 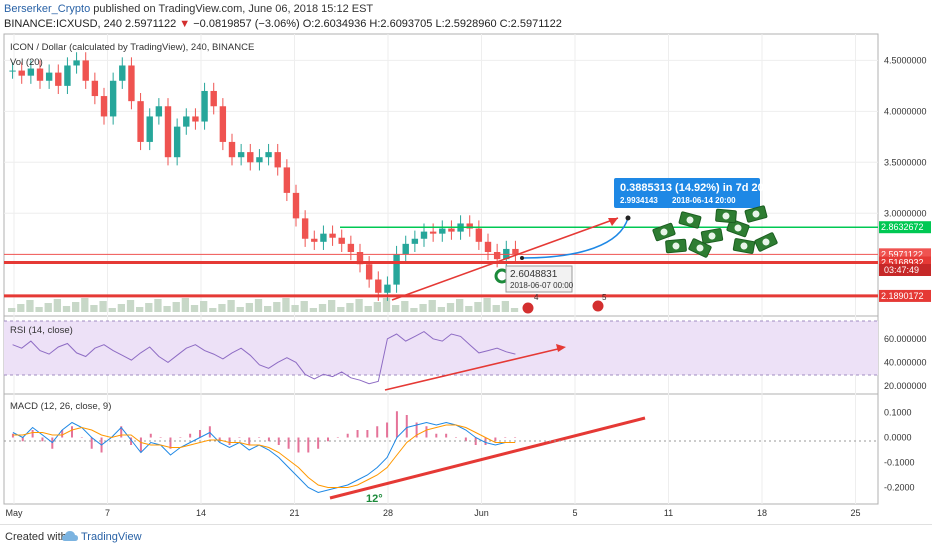 I want to click on macd-label: MACD (12, 26, close, 9), so click(x=60, y=406).